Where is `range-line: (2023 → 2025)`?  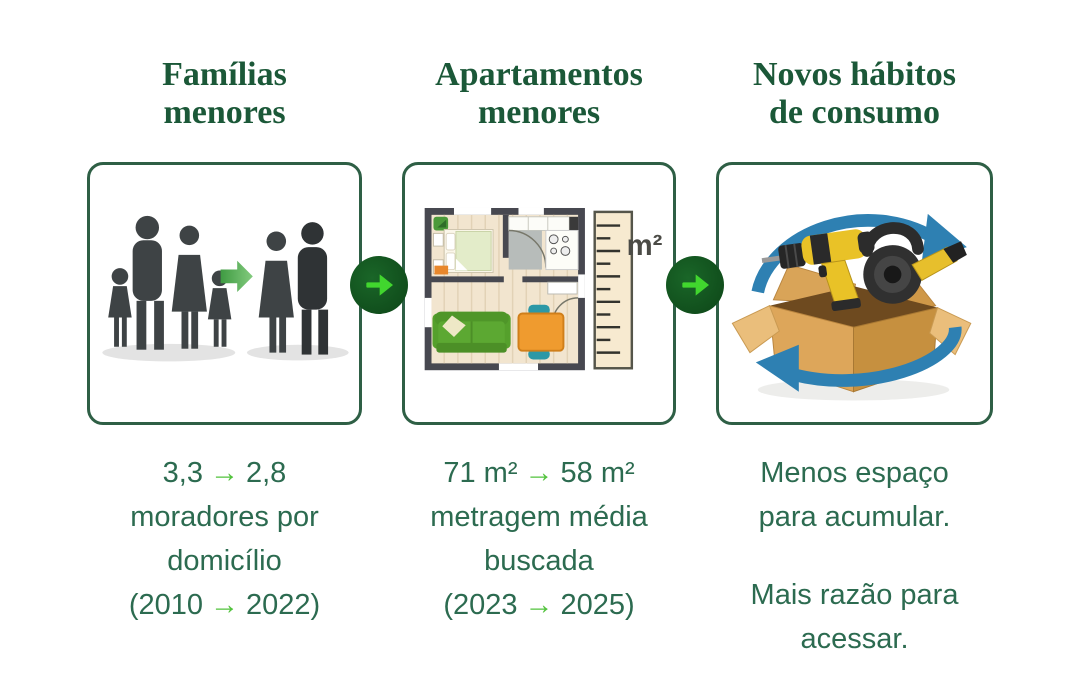
range-line: (2023 → 2025) is located at coordinates (539, 605).